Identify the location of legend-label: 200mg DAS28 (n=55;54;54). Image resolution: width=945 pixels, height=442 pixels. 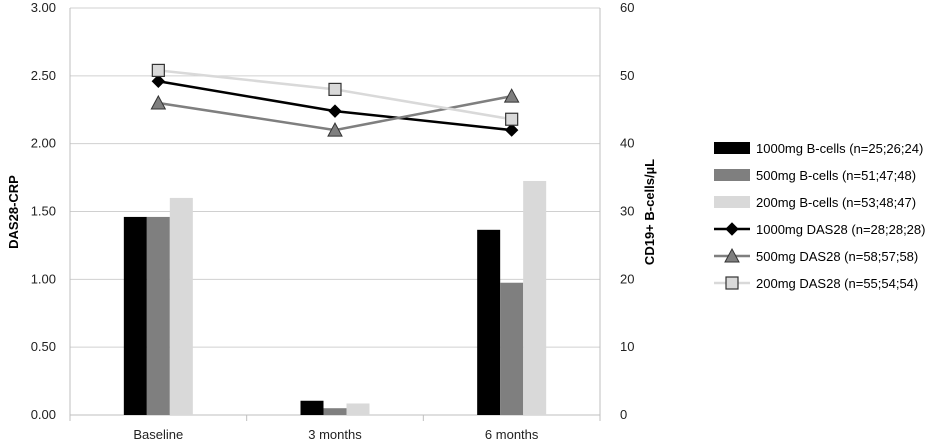
(837, 283).